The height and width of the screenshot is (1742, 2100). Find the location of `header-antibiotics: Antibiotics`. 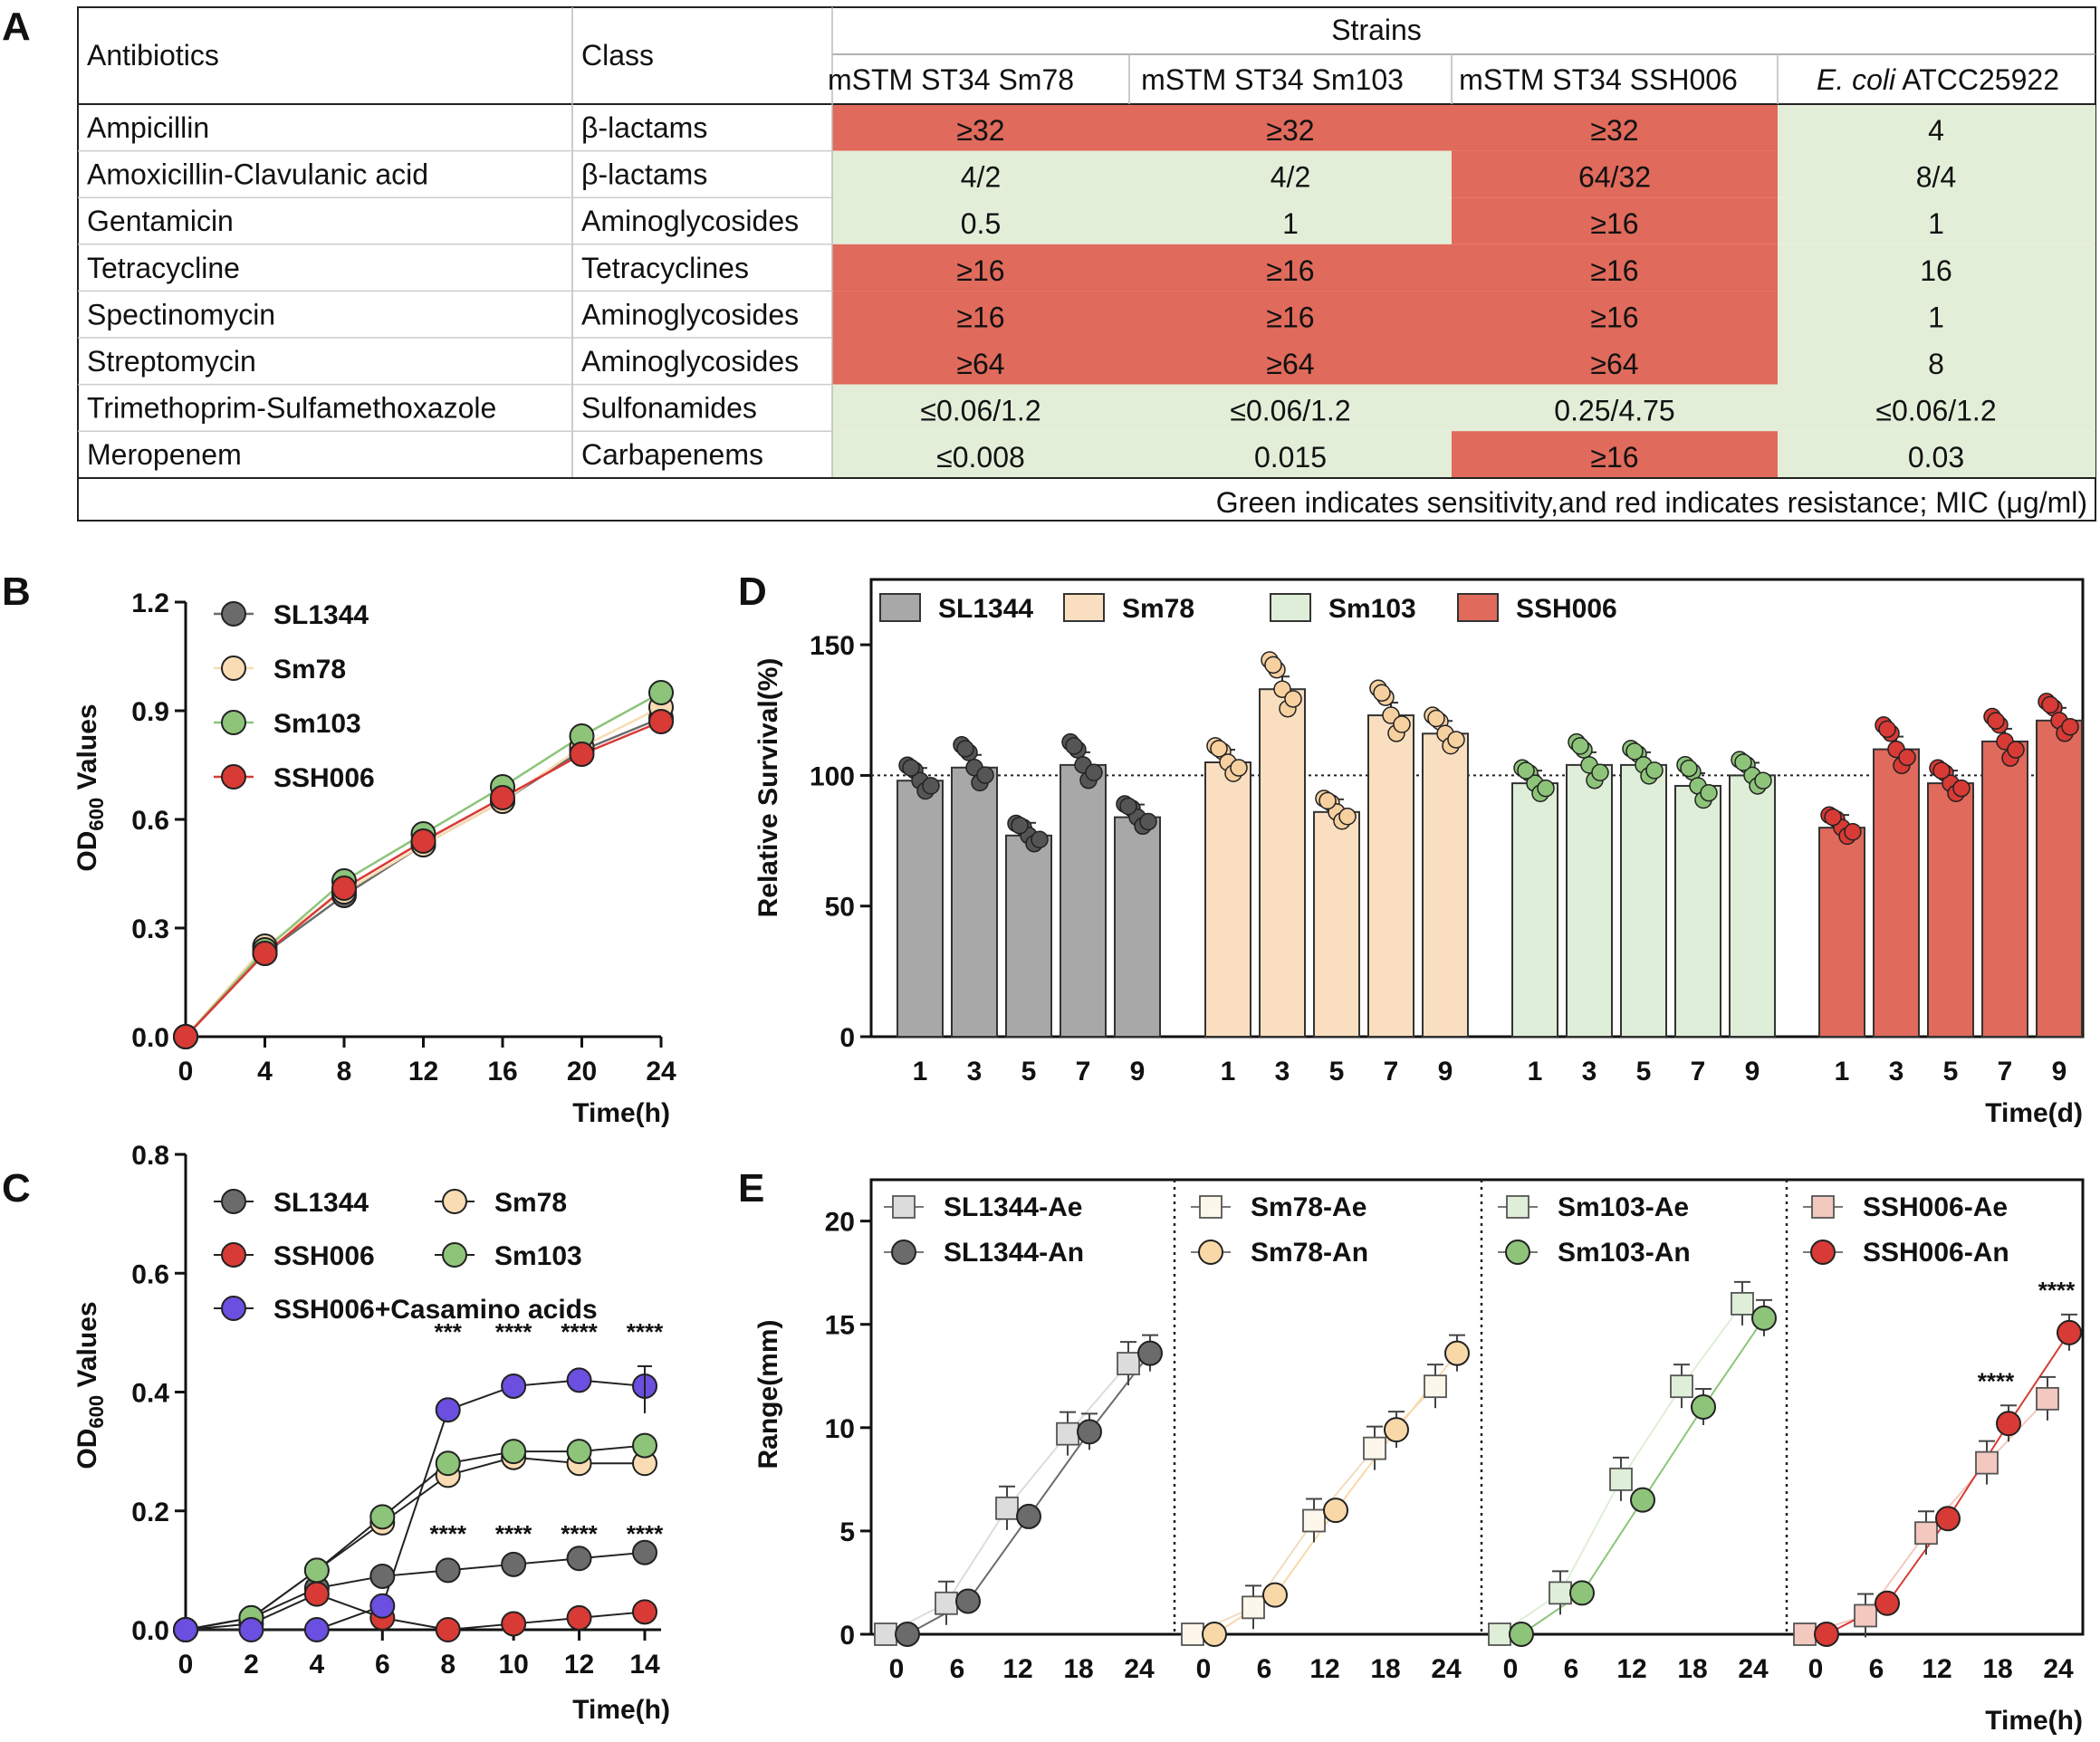

header-antibiotics: Antibiotics is located at coordinates (153, 55).